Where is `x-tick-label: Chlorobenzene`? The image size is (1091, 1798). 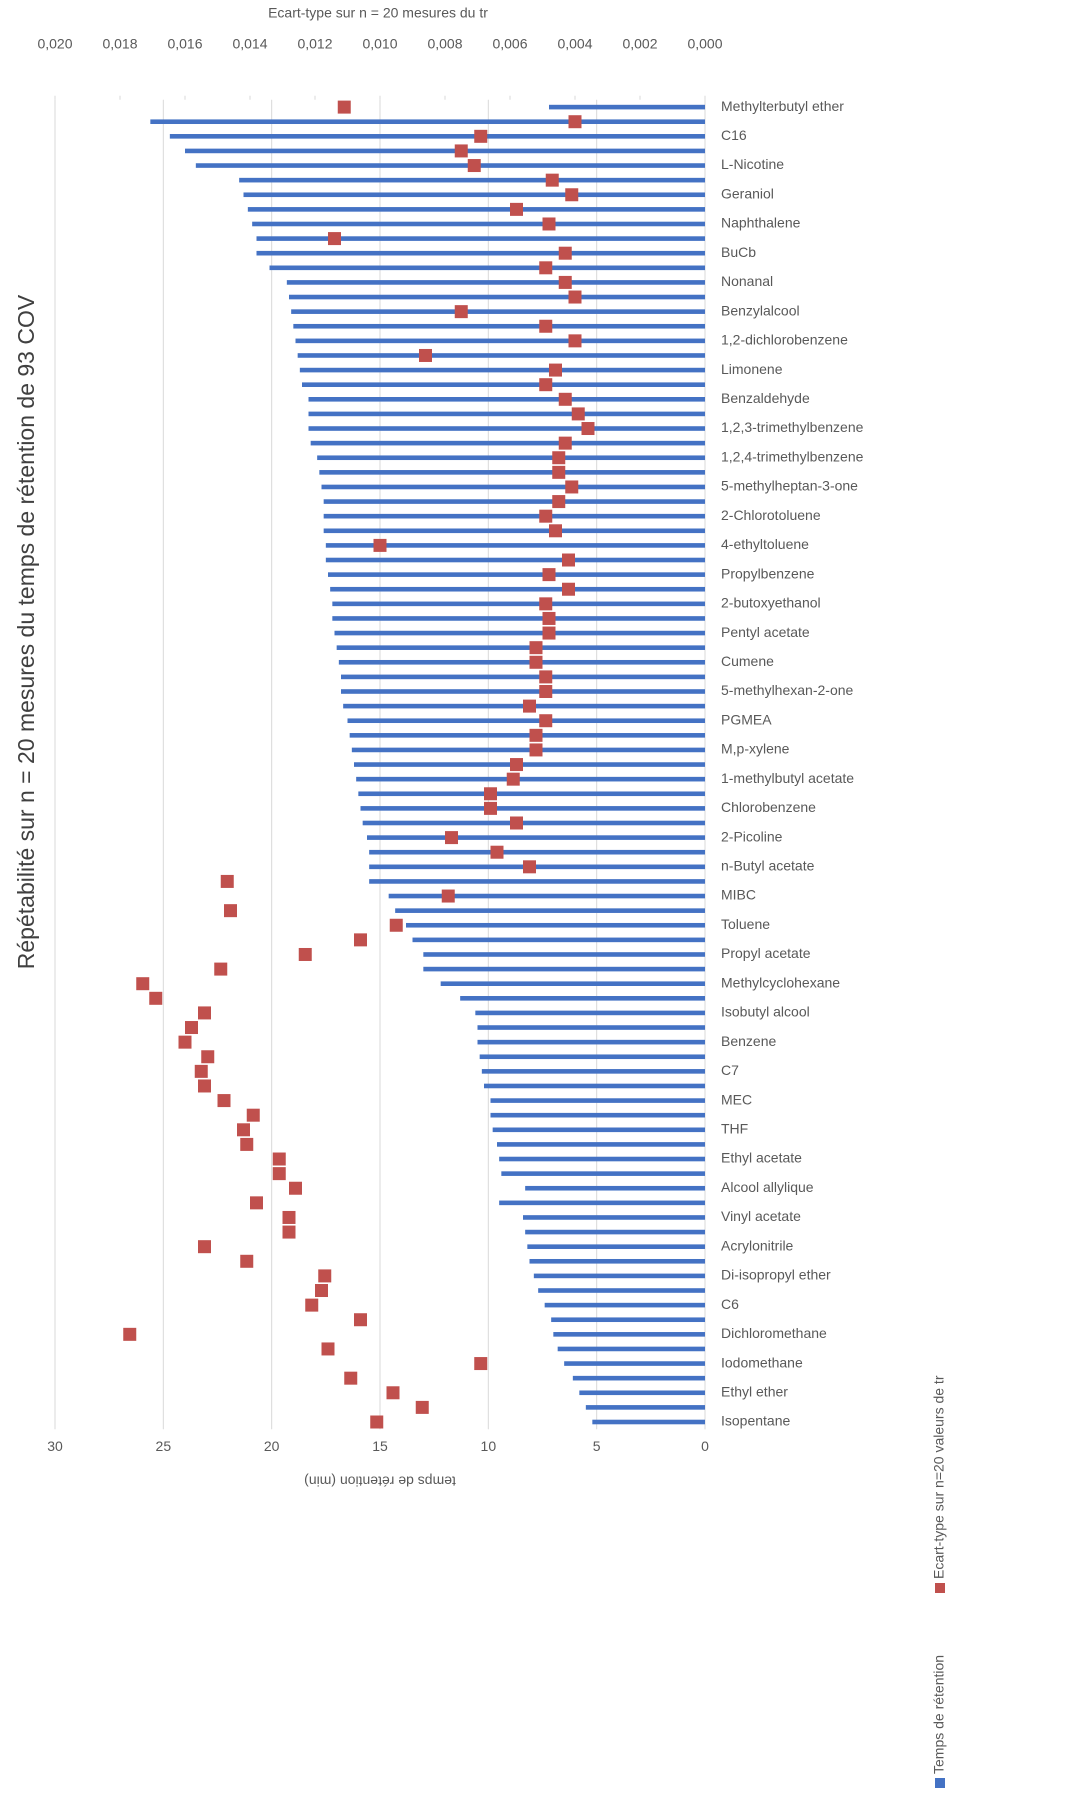 x-tick-label: Chlorobenzene is located at coordinates (768, 807).